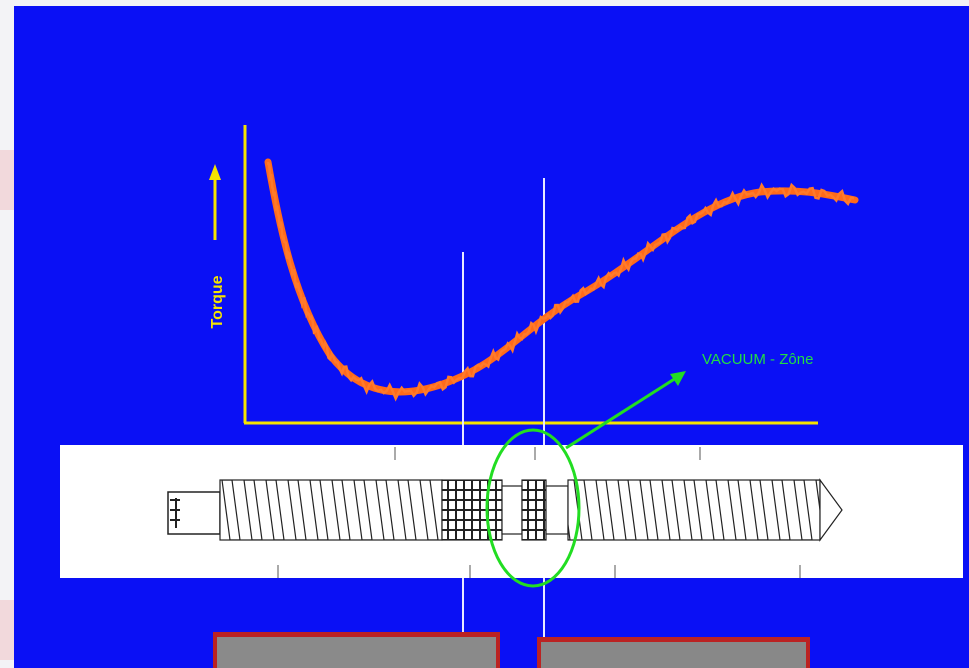  I want to click on zone-marker, so click(533, 508).